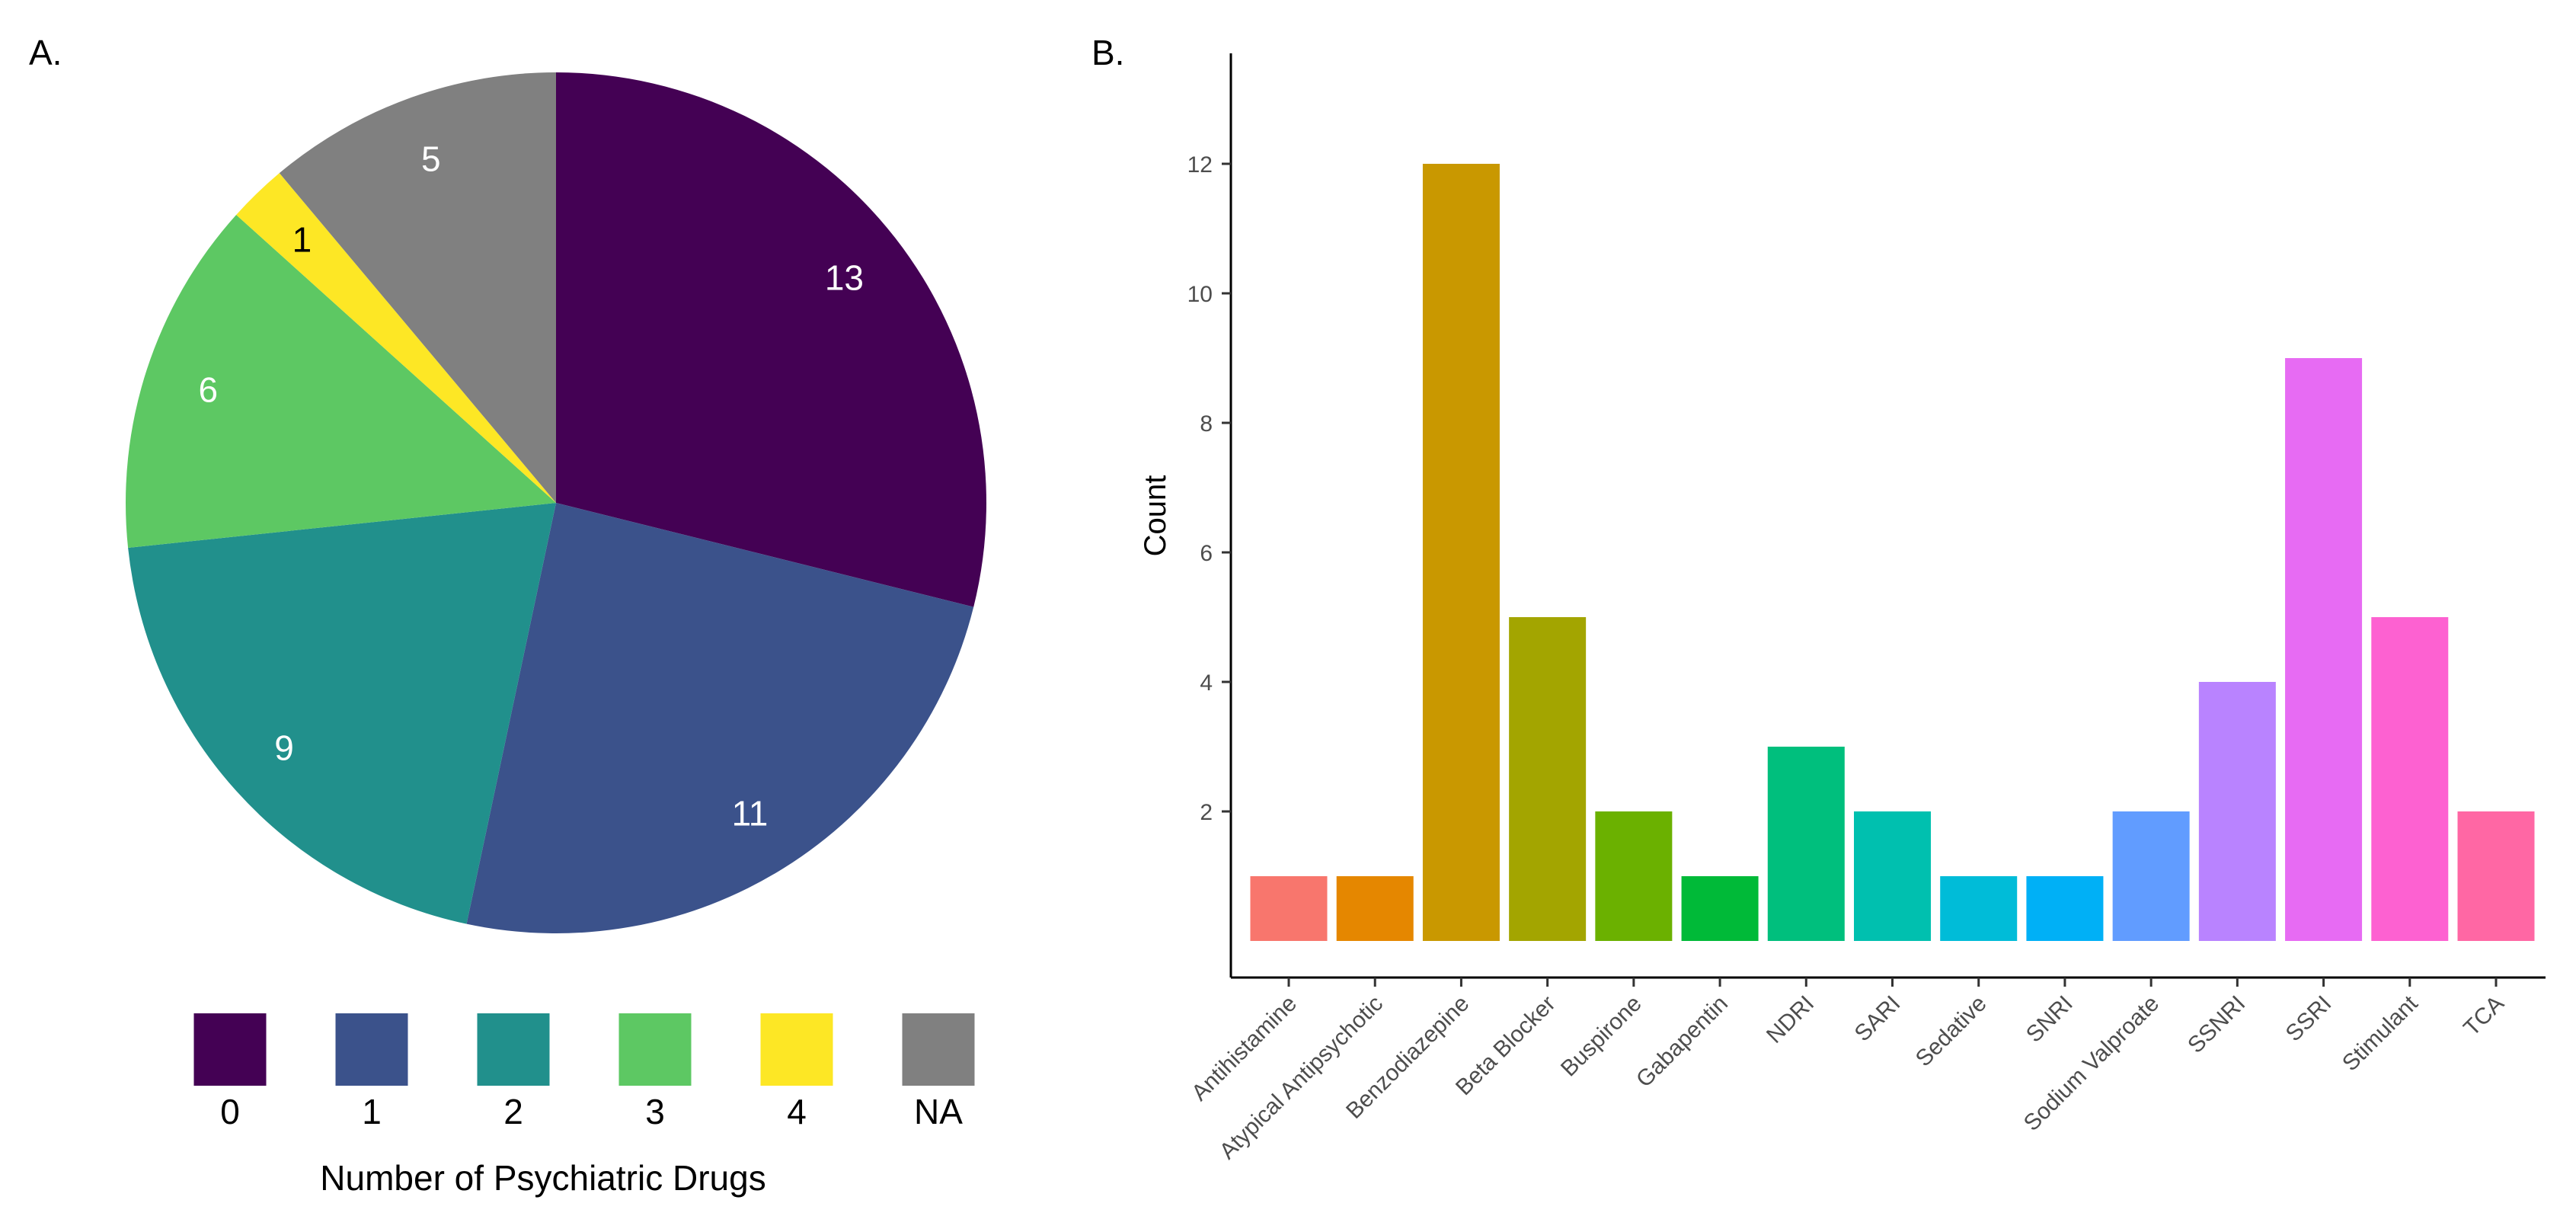  I want to click on x-tick-label: Buspirone, so click(1602, 1036).